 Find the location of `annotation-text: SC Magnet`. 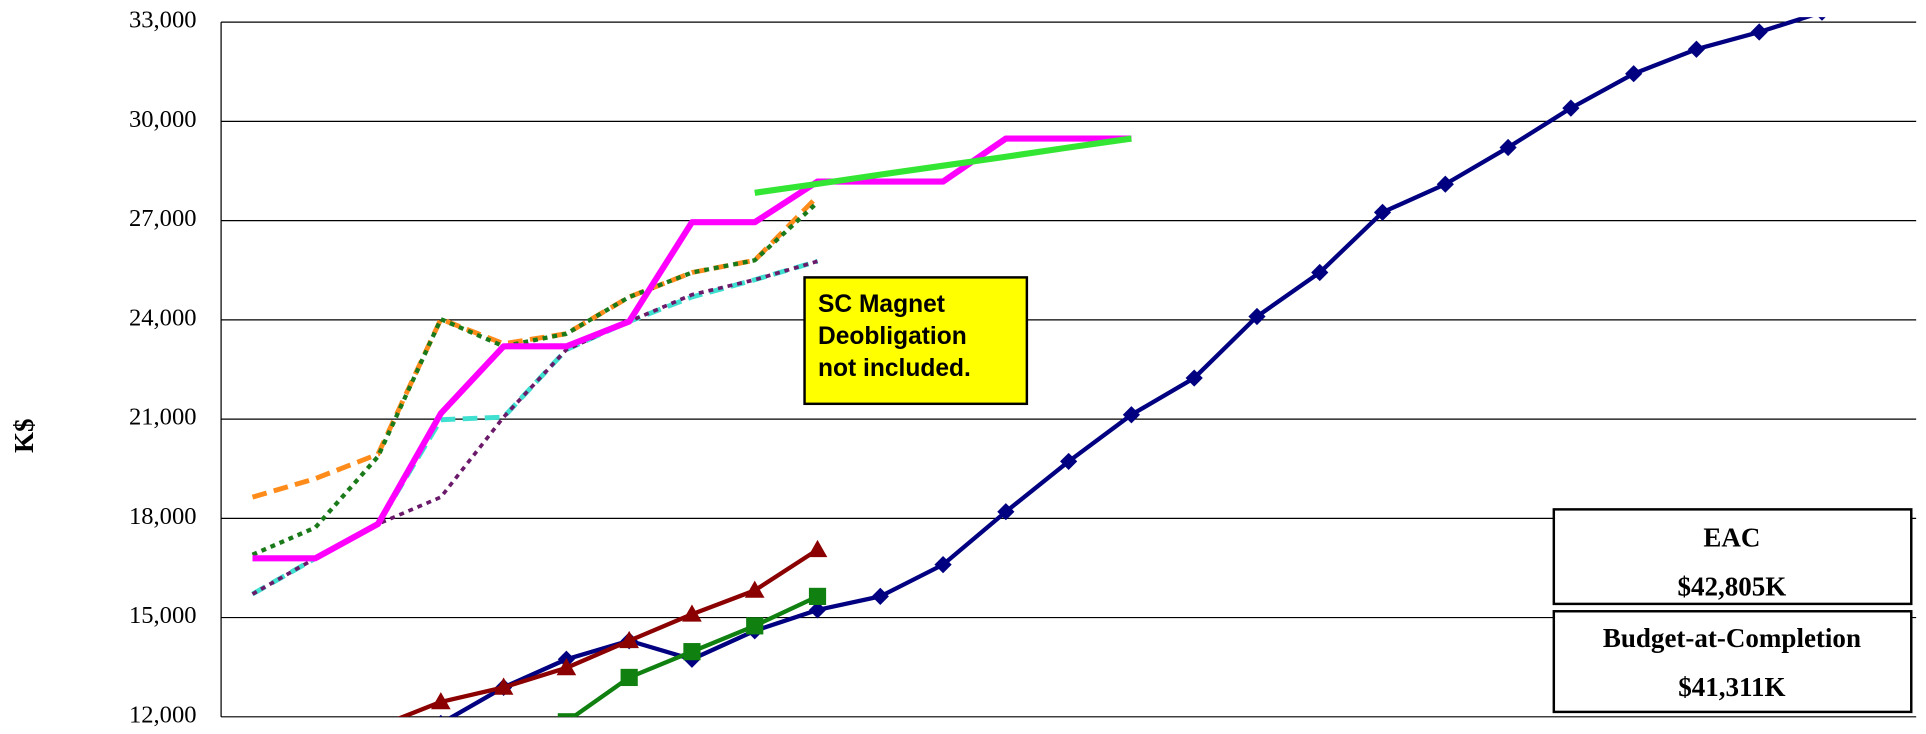

annotation-text: SC Magnet is located at coordinates (881, 304).